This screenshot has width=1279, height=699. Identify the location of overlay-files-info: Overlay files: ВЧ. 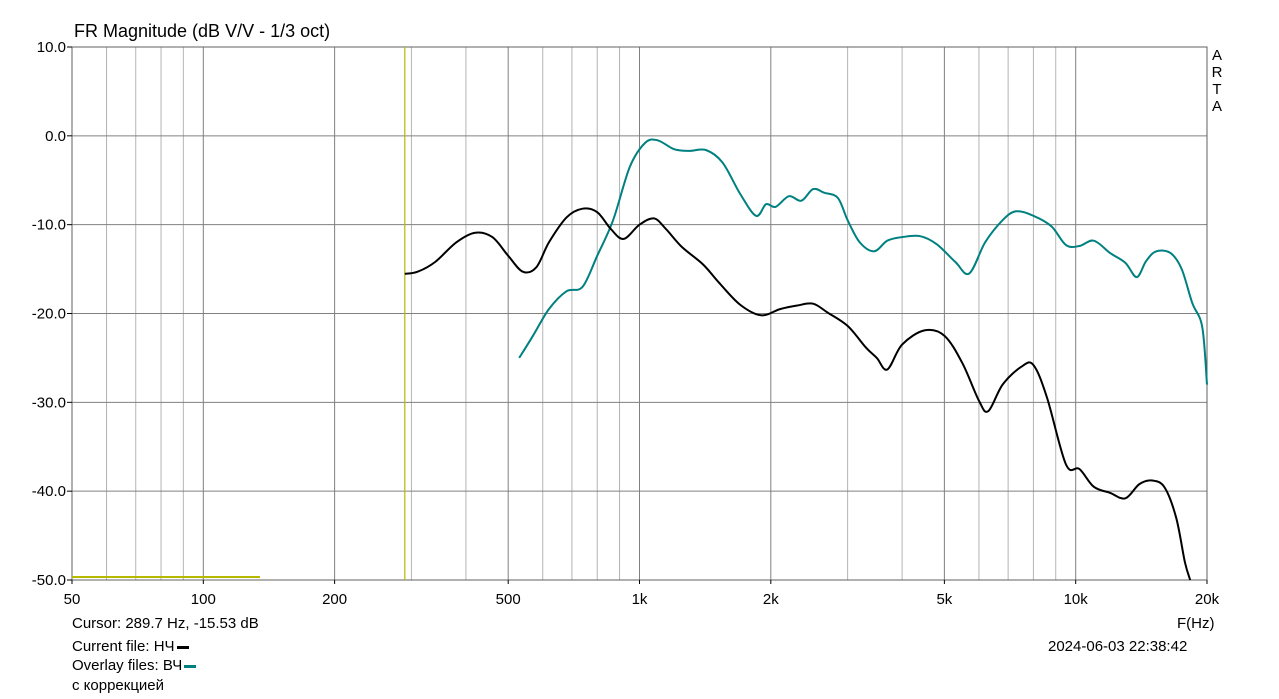
(134, 665).